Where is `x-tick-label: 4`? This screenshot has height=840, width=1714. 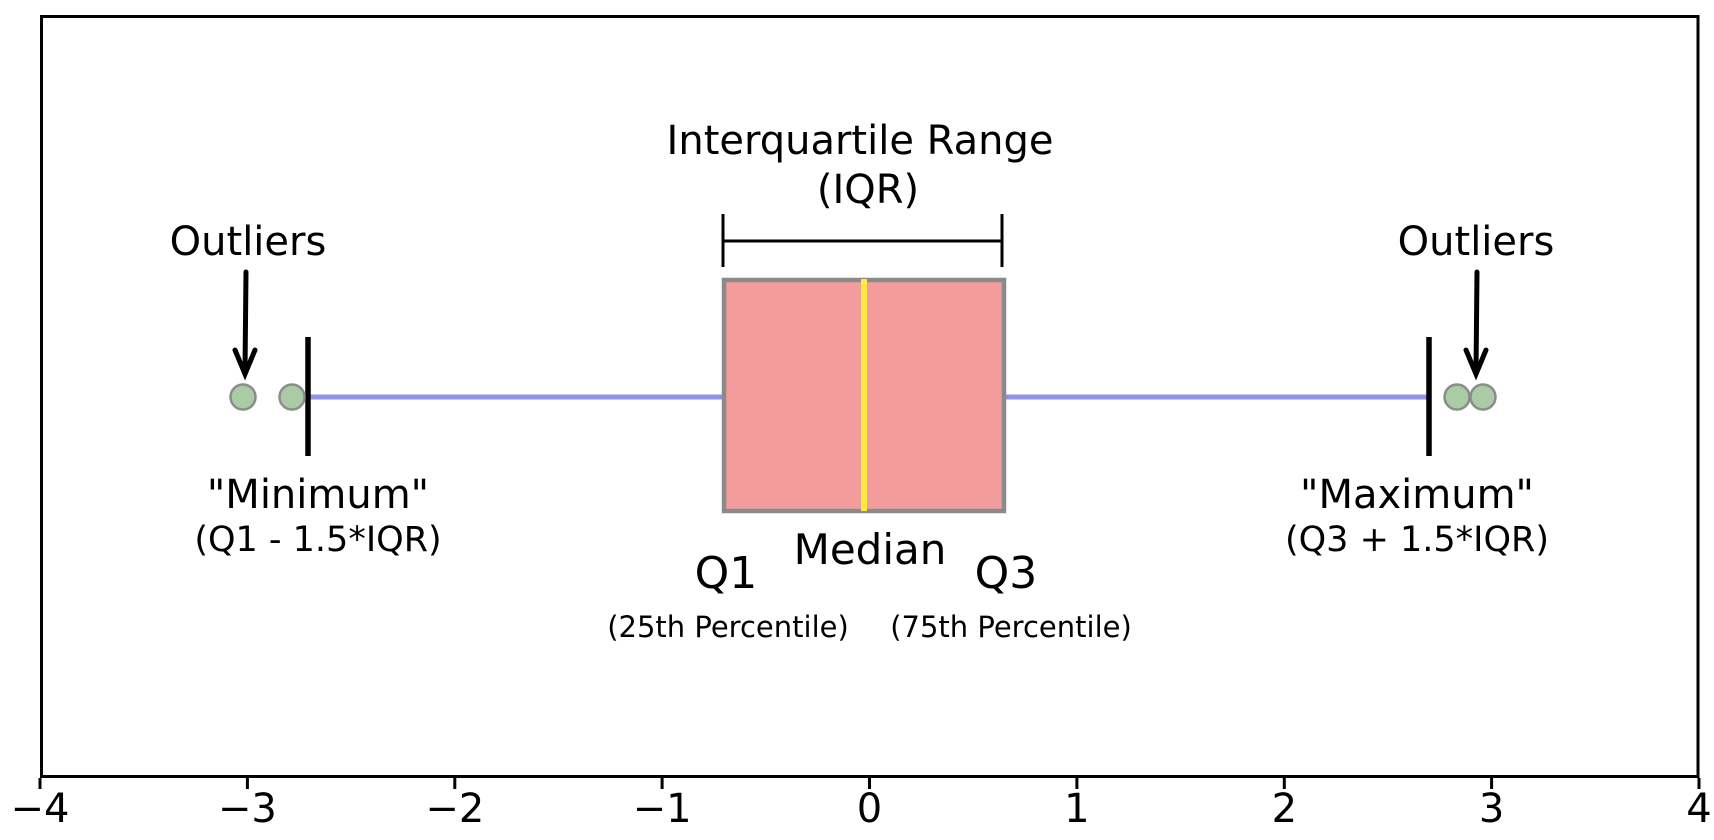 x-tick-label: 4 is located at coordinates (1698, 809).